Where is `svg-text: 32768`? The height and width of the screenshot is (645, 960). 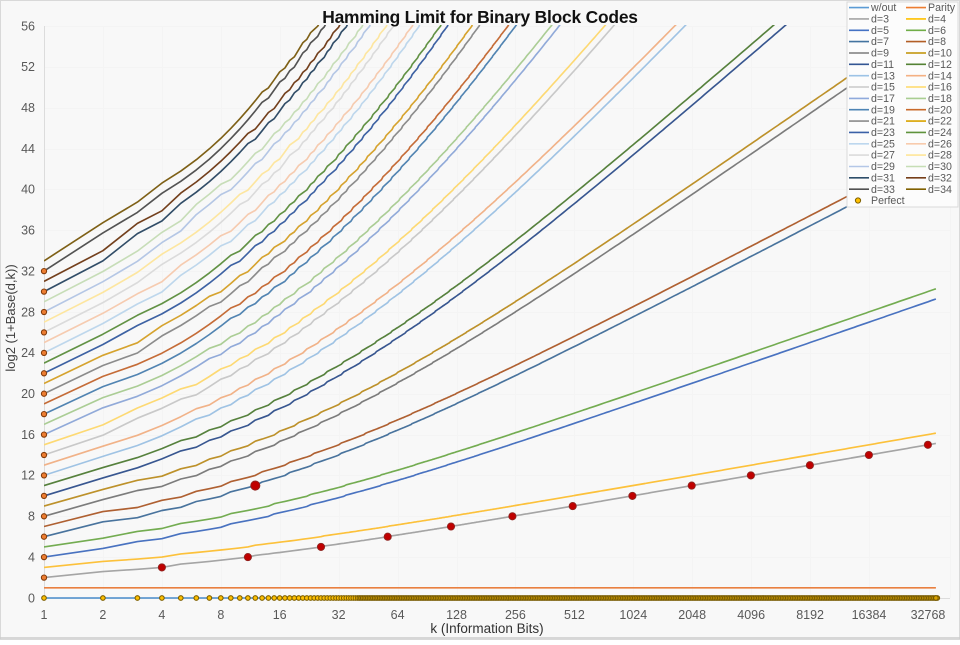
svg-text: 32768 is located at coordinates (928, 615).